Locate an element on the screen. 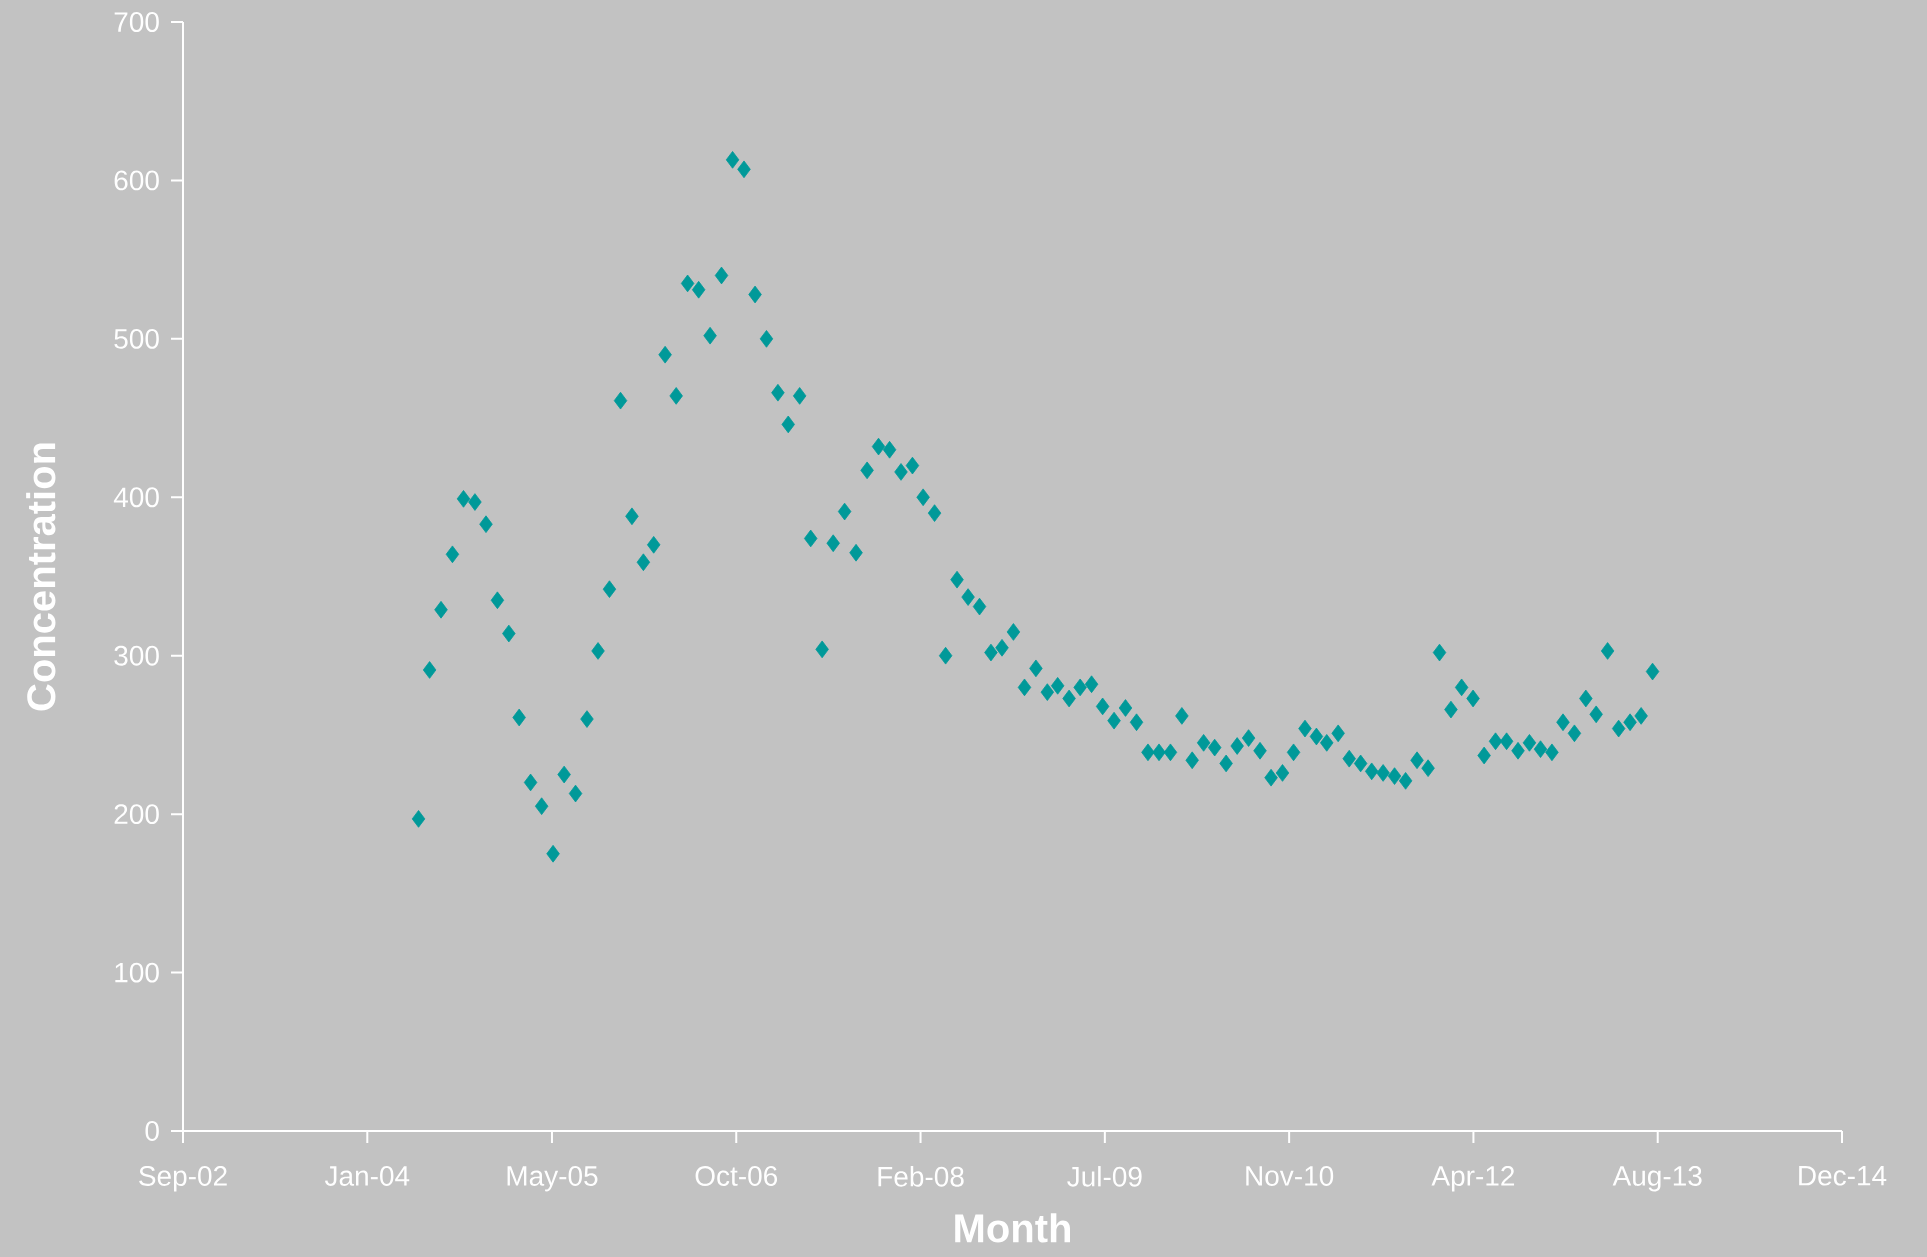 Image resolution: width=1927 pixels, height=1257 pixels. x-tick-label: Sep-02 is located at coordinates (183, 1179).